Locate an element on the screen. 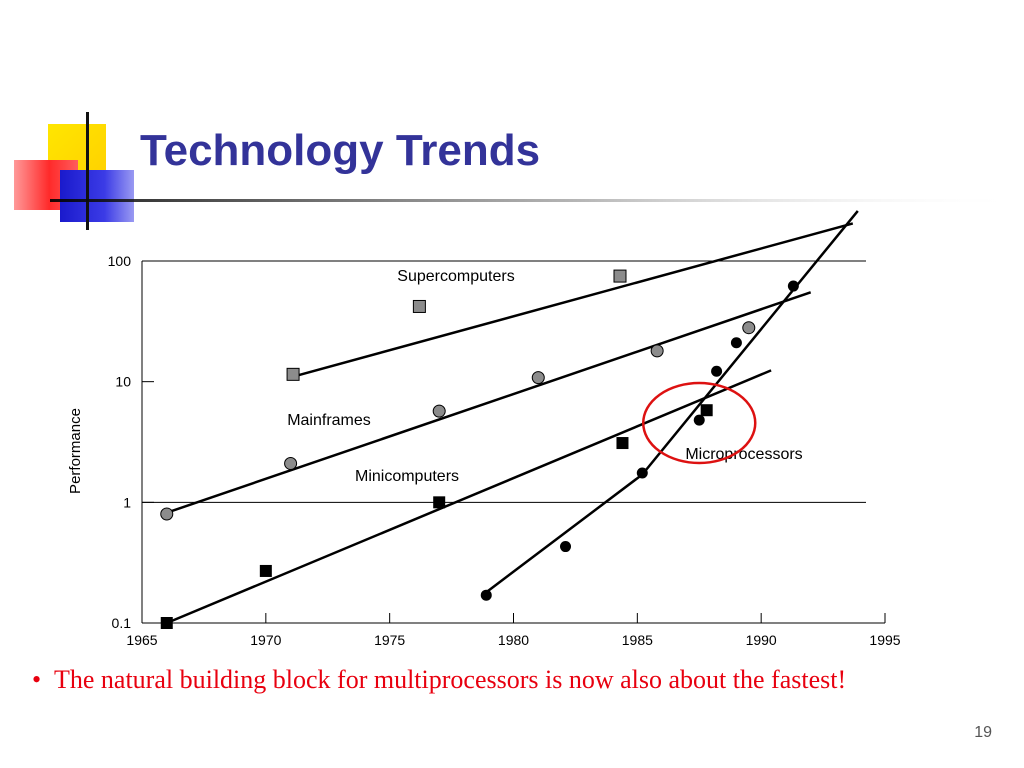  x-tick-label: 1975 is located at coordinates (389, 640).